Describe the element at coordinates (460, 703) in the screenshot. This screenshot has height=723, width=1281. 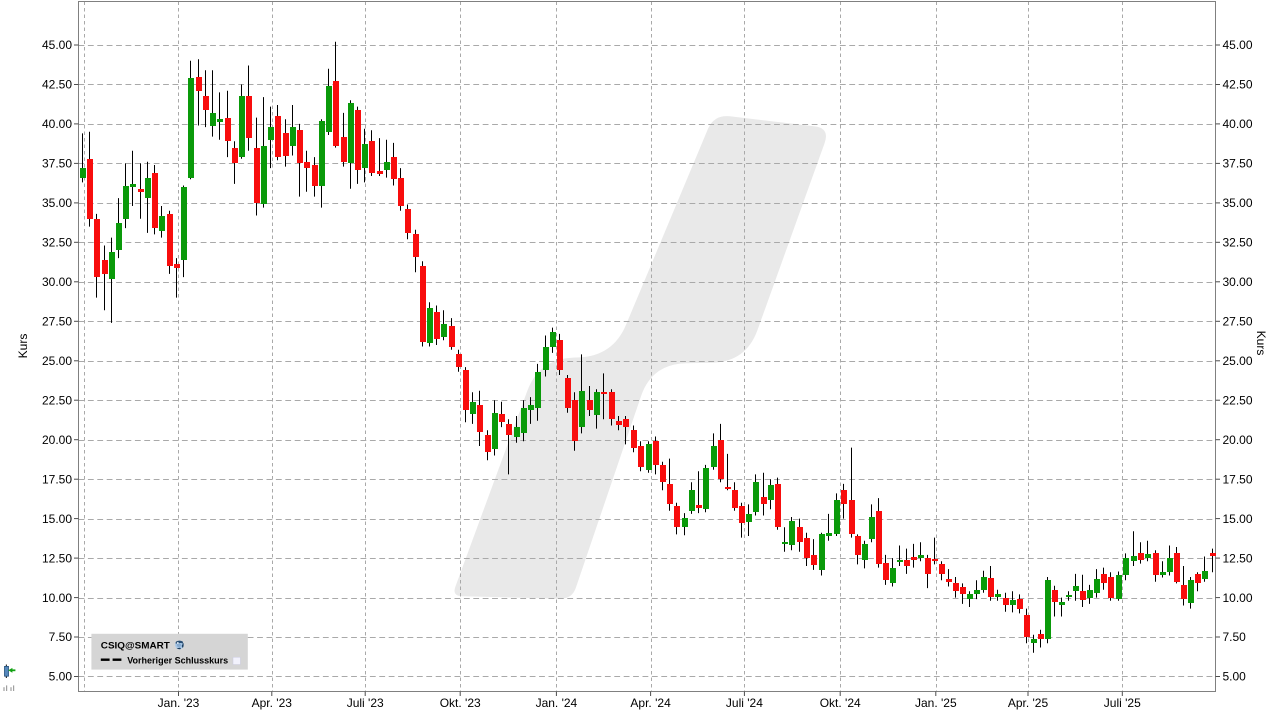
I see `svg-text: Okt. '23` at that location.